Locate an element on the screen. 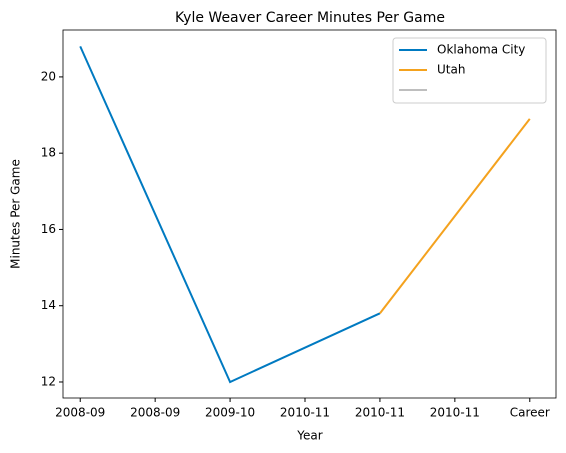 The height and width of the screenshot is (453, 566). x-tick-label: Career is located at coordinates (530, 413).